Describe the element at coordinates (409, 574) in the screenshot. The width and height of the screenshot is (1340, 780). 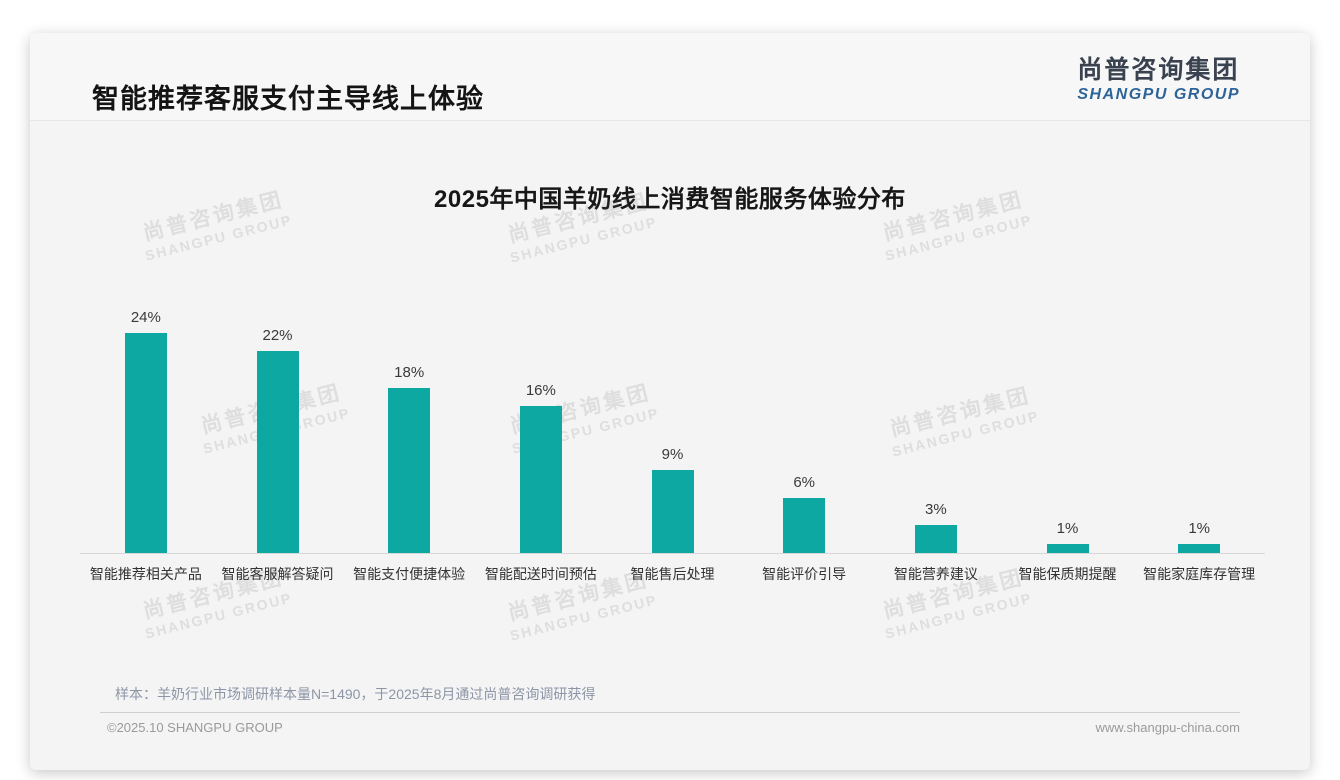
I see `category-label: 智能支付便捷体验` at that location.